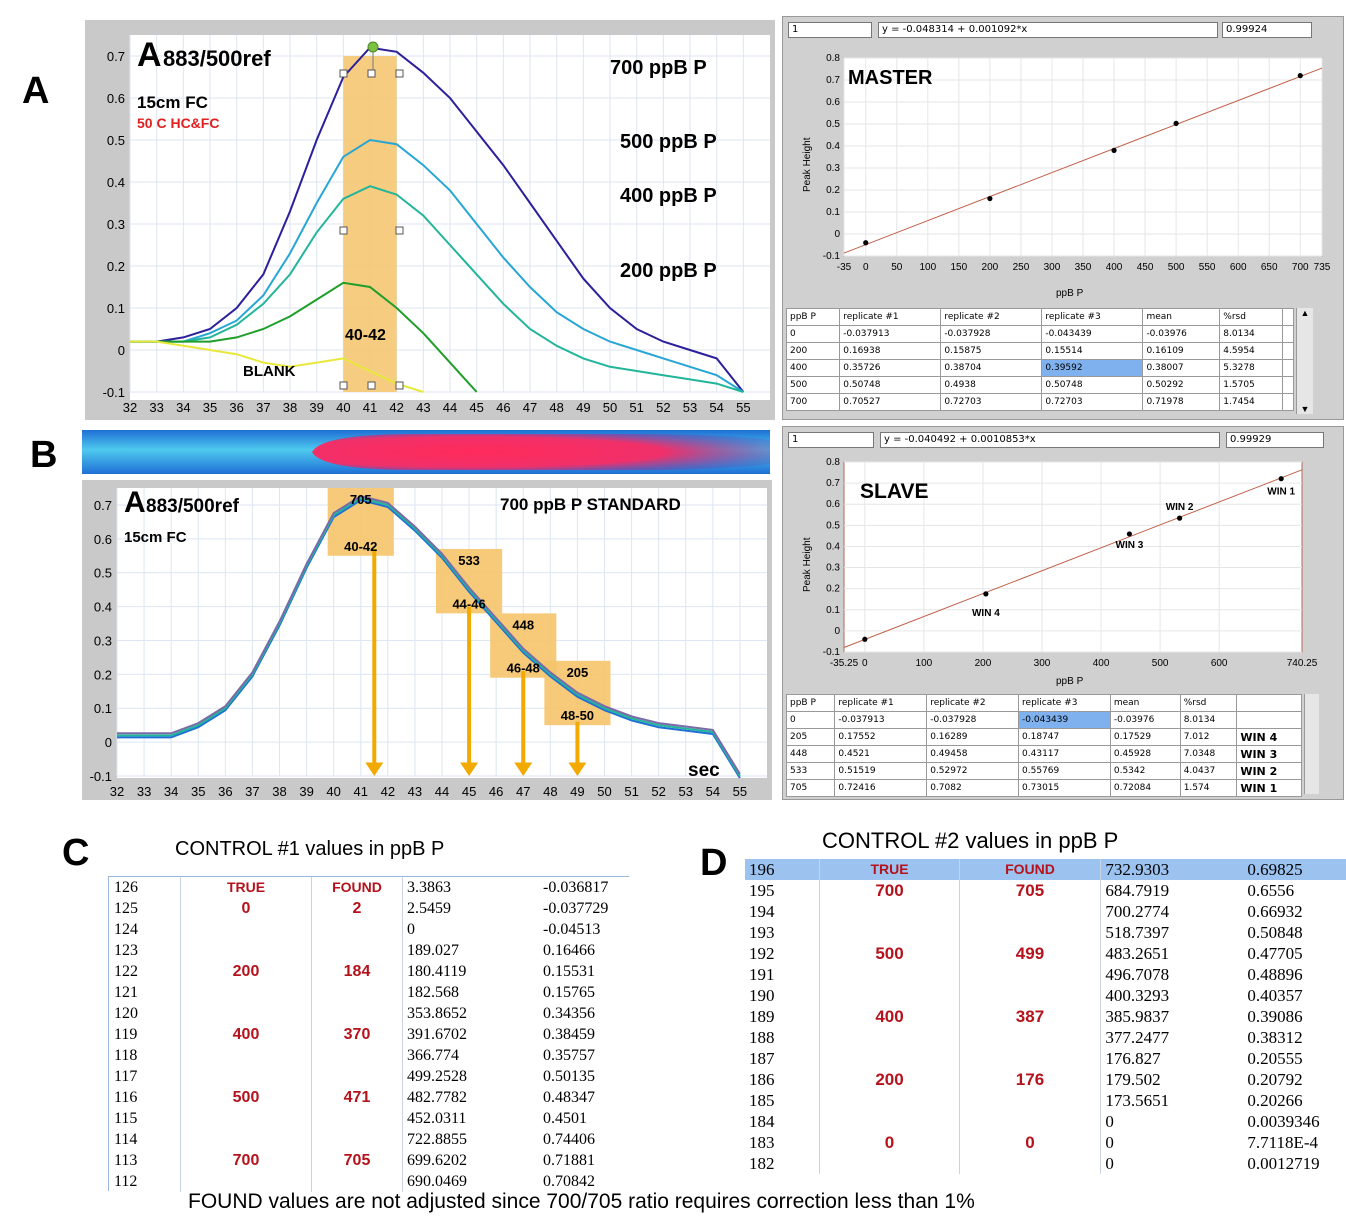  Describe the element at coordinates (1064, 737) in the screenshot. I see `table-cell: 0.18747` at that location.